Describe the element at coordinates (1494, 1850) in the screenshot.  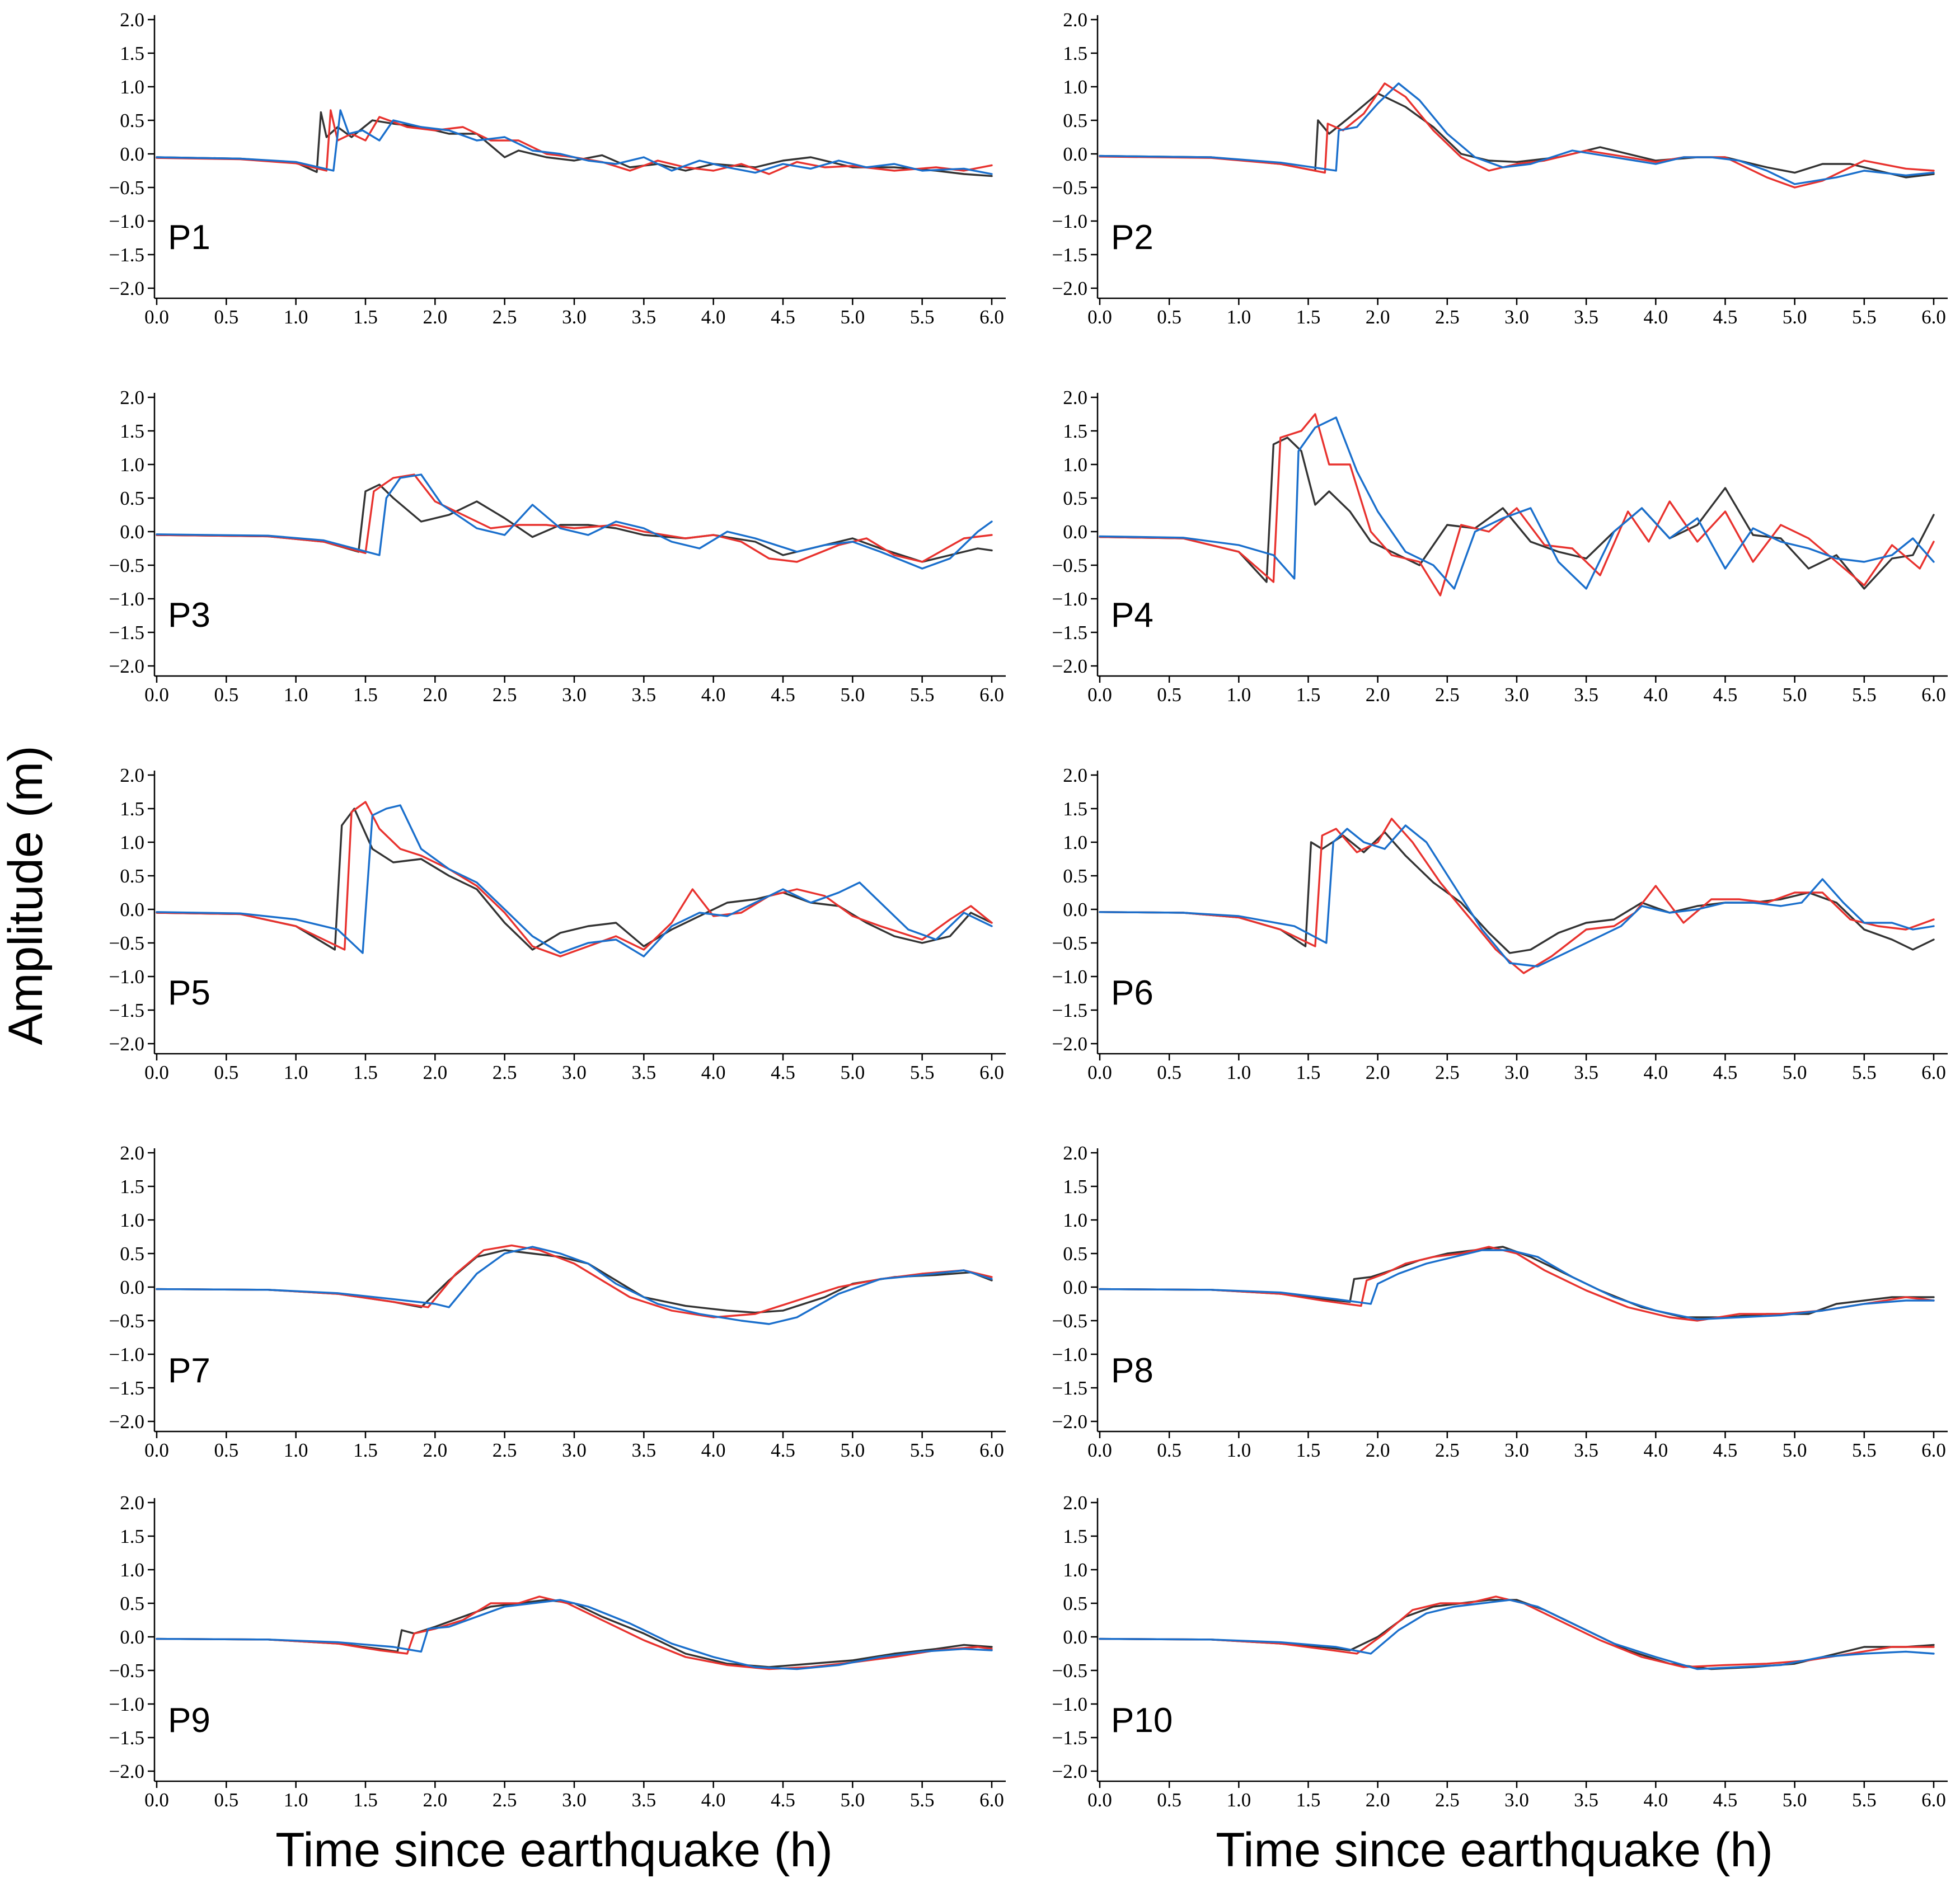
I see `x-axis-label-right: Time since earthquake (h)` at that location.